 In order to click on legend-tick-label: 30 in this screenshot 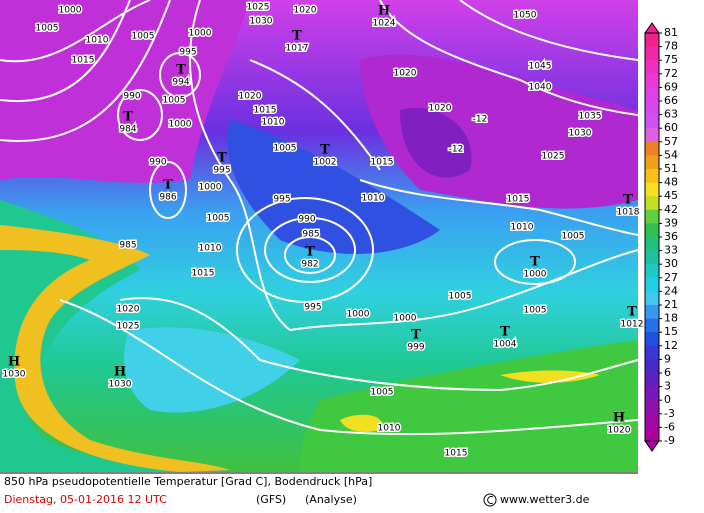, I will do `click(671, 263)`.